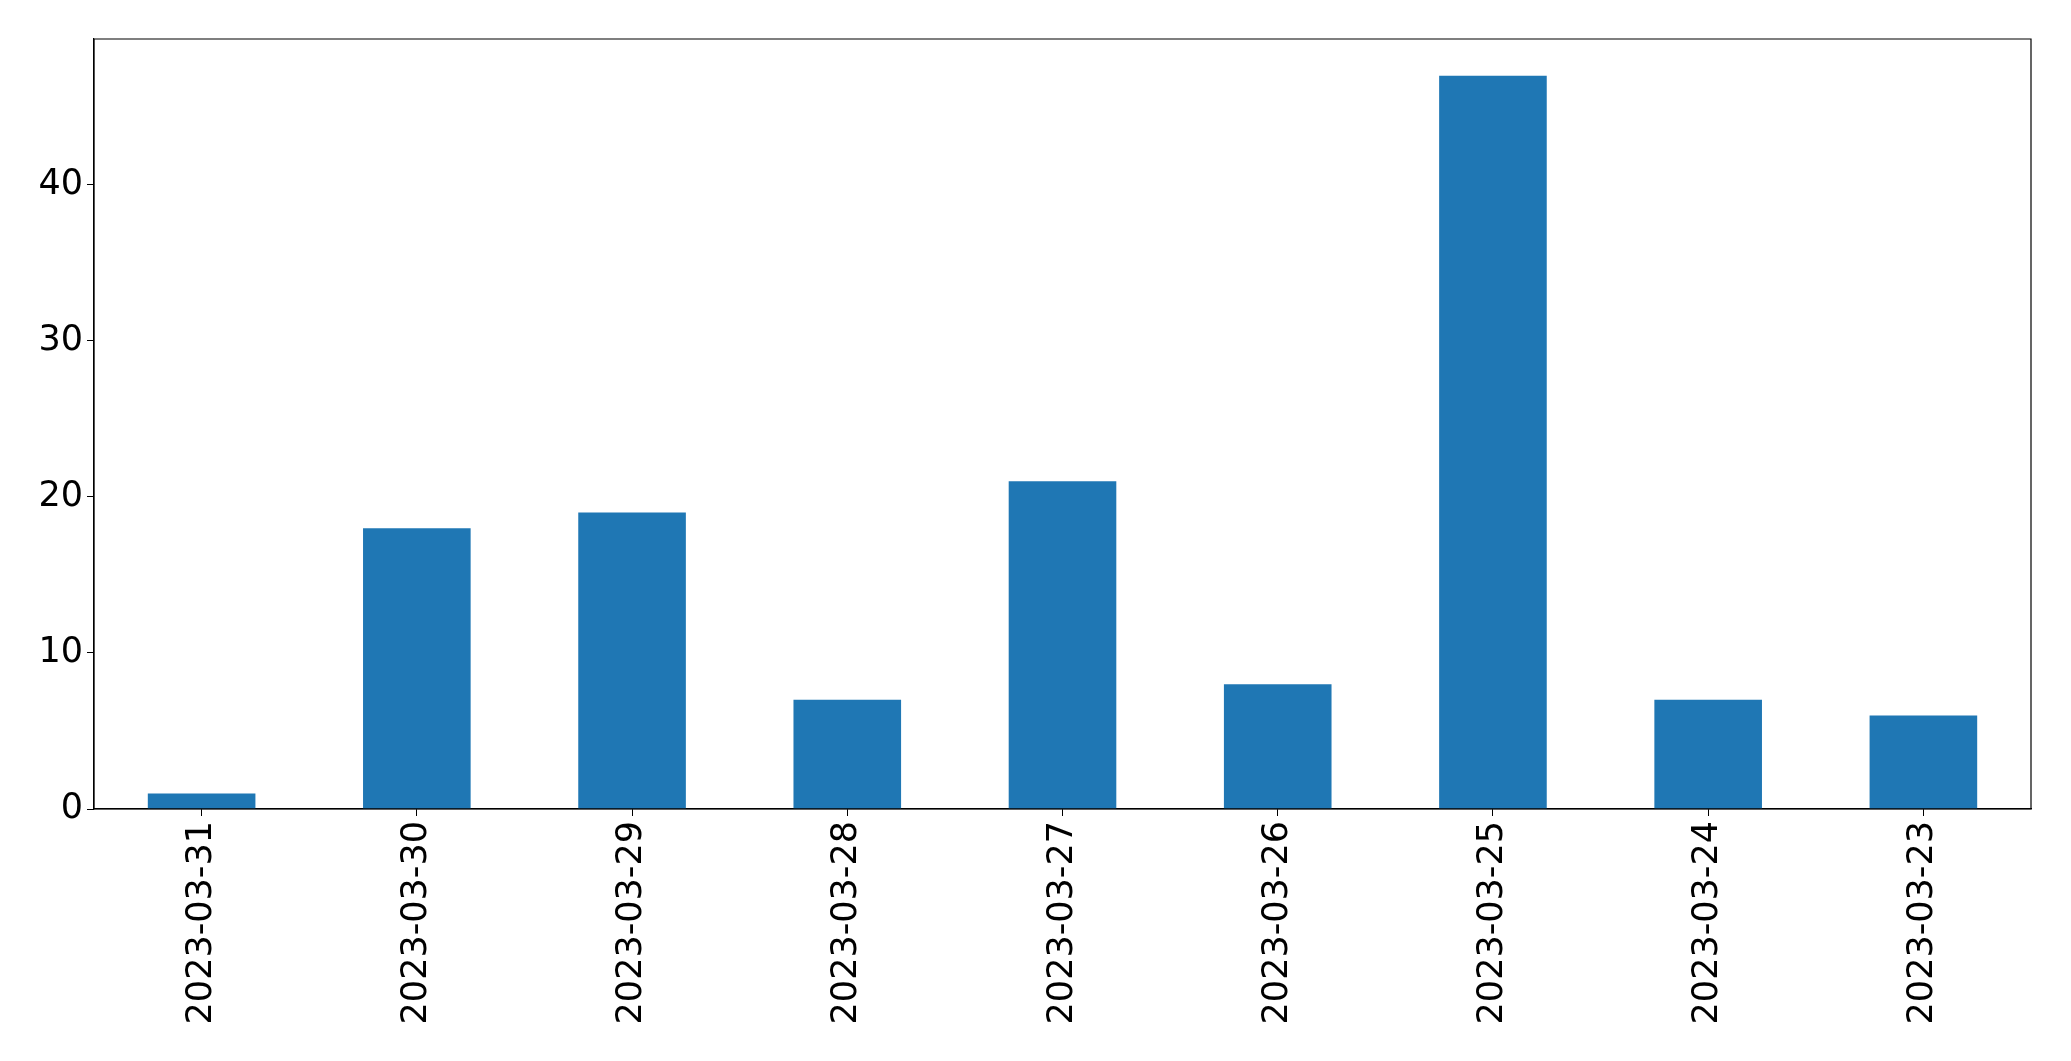 This screenshot has width=2071, height=1061. Describe the element at coordinates (60, 650) in the screenshot. I see `y-tick-label: 10` at that location.